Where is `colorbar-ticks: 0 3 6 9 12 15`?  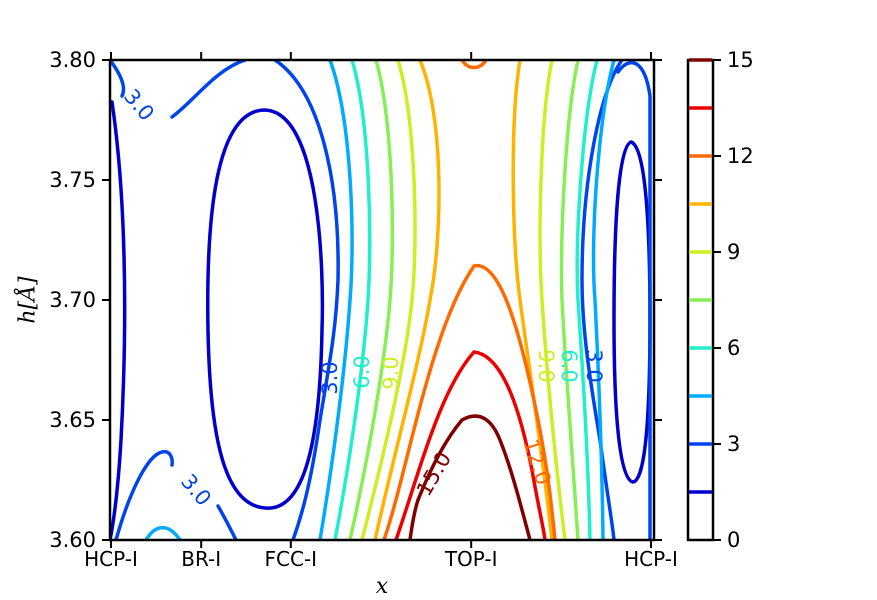
colorbar-ticks: 0 3 6 9 12 15 is located at coordinates (733, 300).